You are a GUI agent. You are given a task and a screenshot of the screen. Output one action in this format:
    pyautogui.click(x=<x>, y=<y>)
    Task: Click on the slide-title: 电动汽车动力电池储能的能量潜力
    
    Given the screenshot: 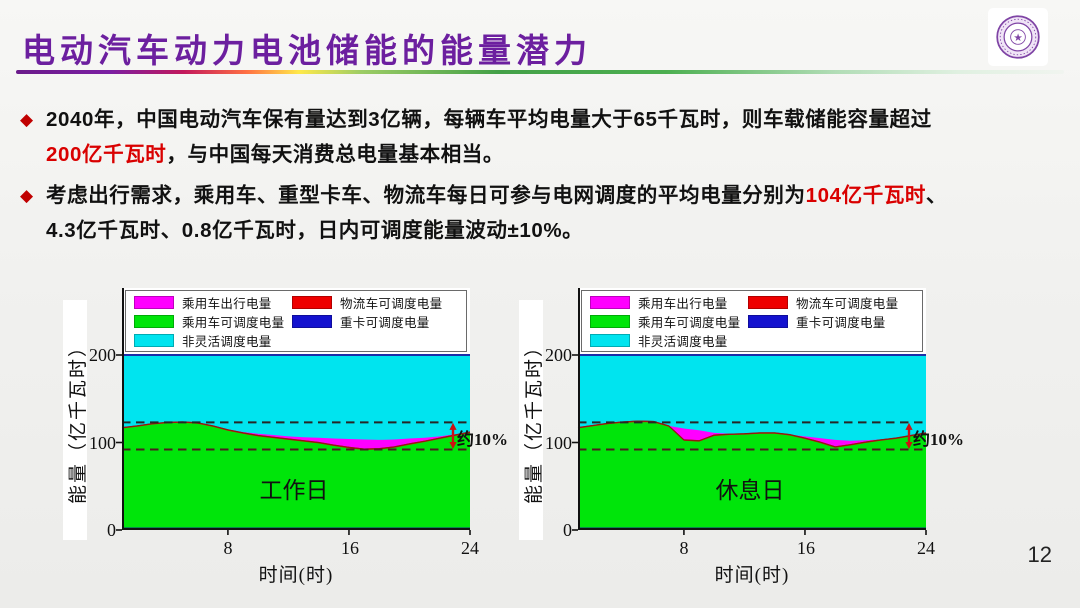 What is the action you would take?
    pyautogui.click(x=307, y=50)
    